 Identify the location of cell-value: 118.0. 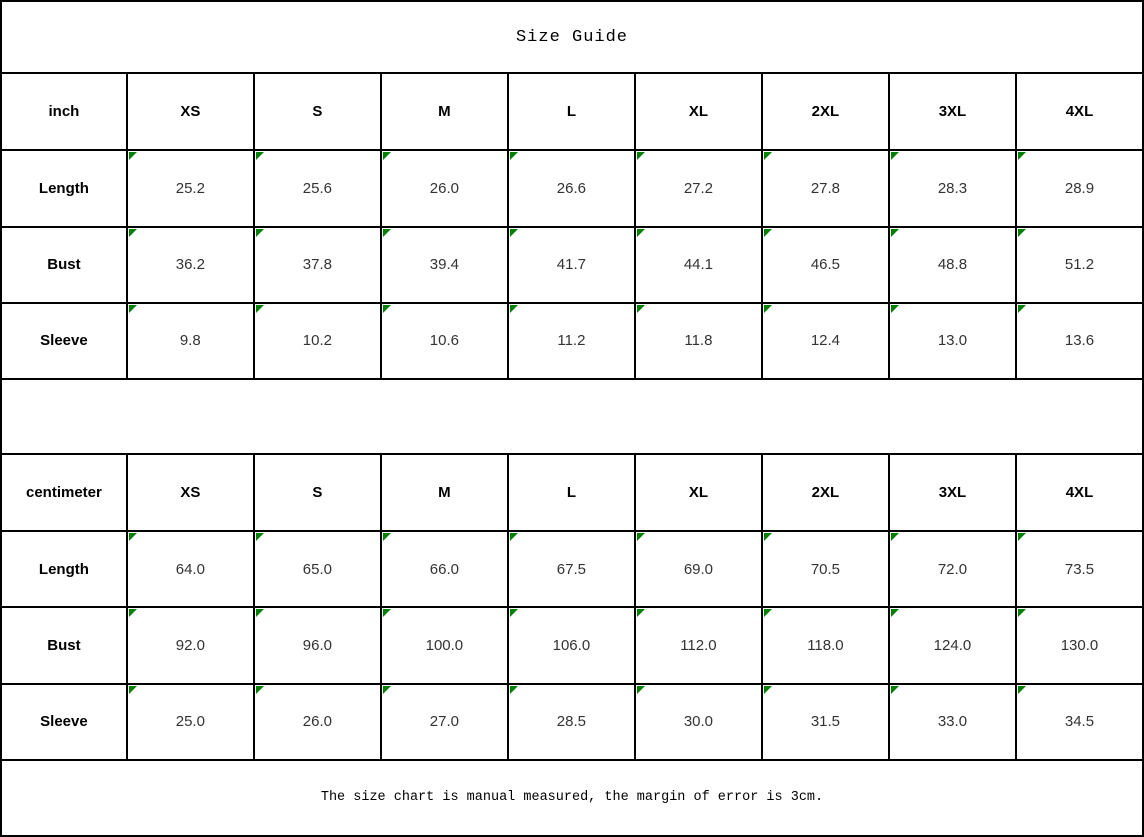
(825, 645).